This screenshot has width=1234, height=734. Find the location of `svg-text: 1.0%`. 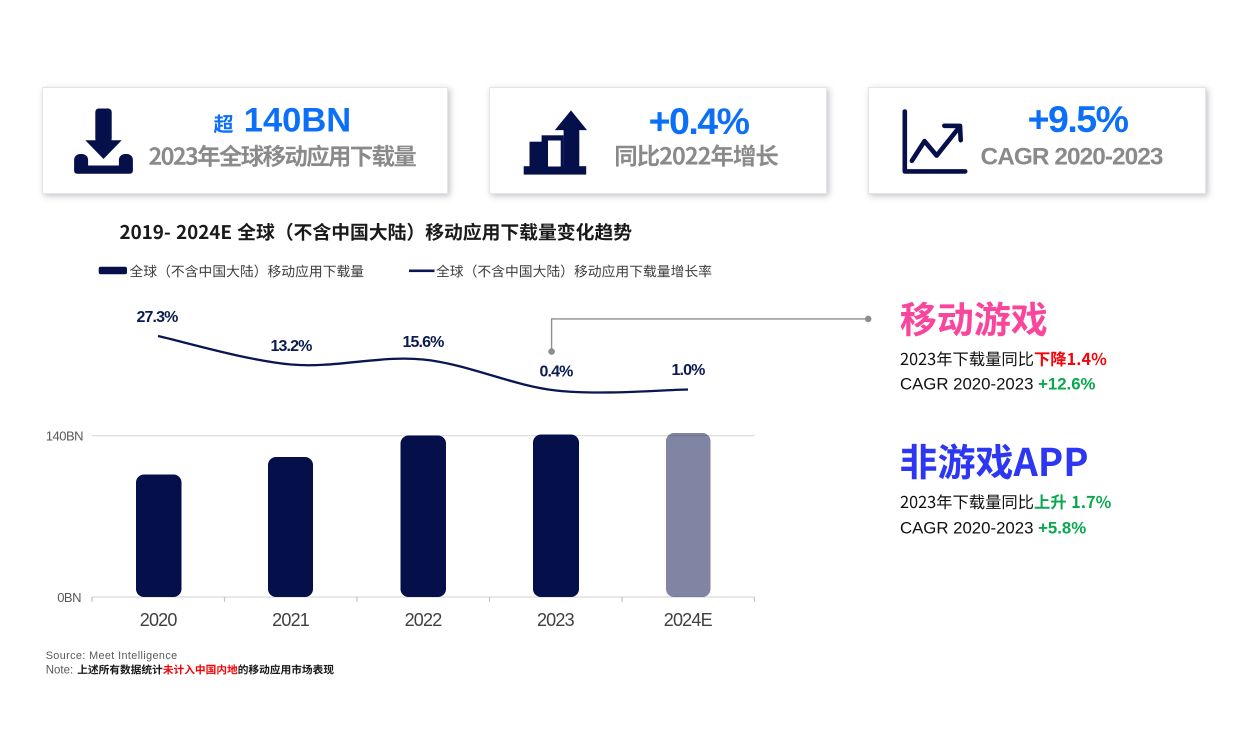

svg-text: 1.0% is located at coordinates (688, 370).